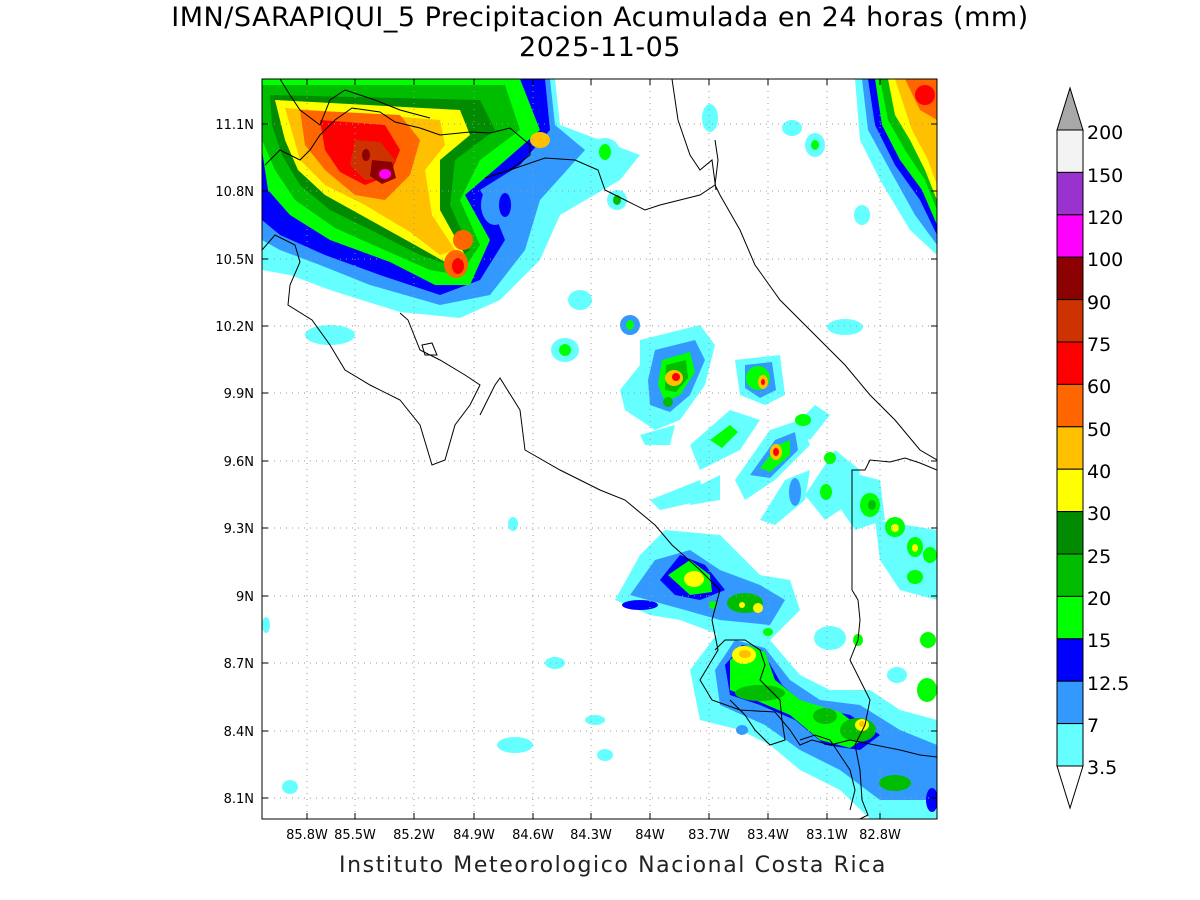  Describe the element at coordinates (1105, 176) in the screenshot. I see `colorbar-label: 150` at that location.